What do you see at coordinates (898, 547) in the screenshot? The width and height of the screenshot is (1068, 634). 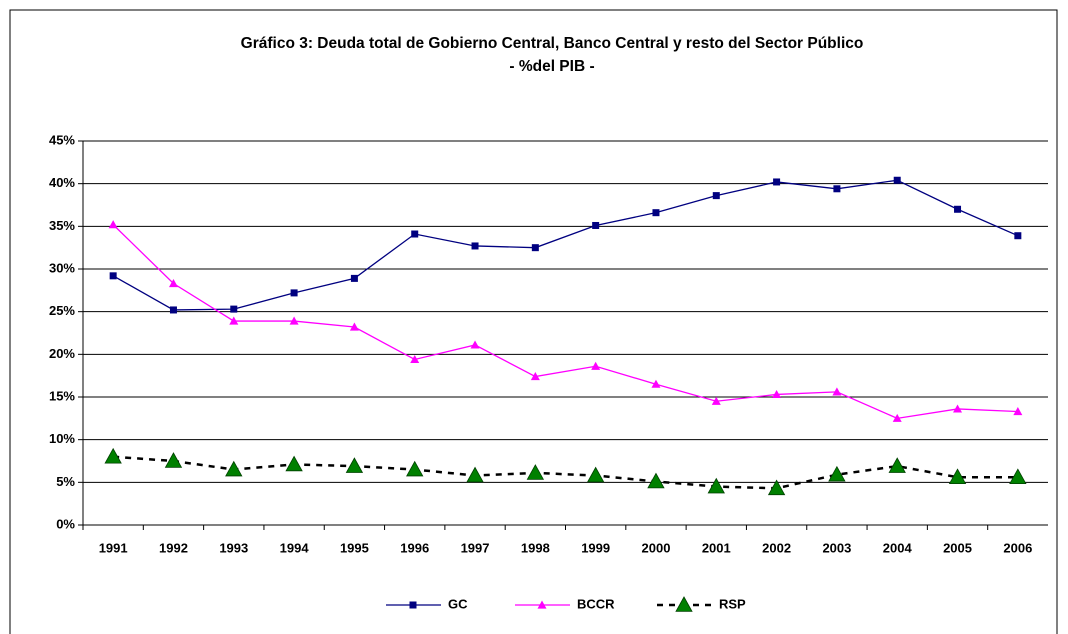 I see `x-tick-label: 2004` at bounding box center [898, 547].